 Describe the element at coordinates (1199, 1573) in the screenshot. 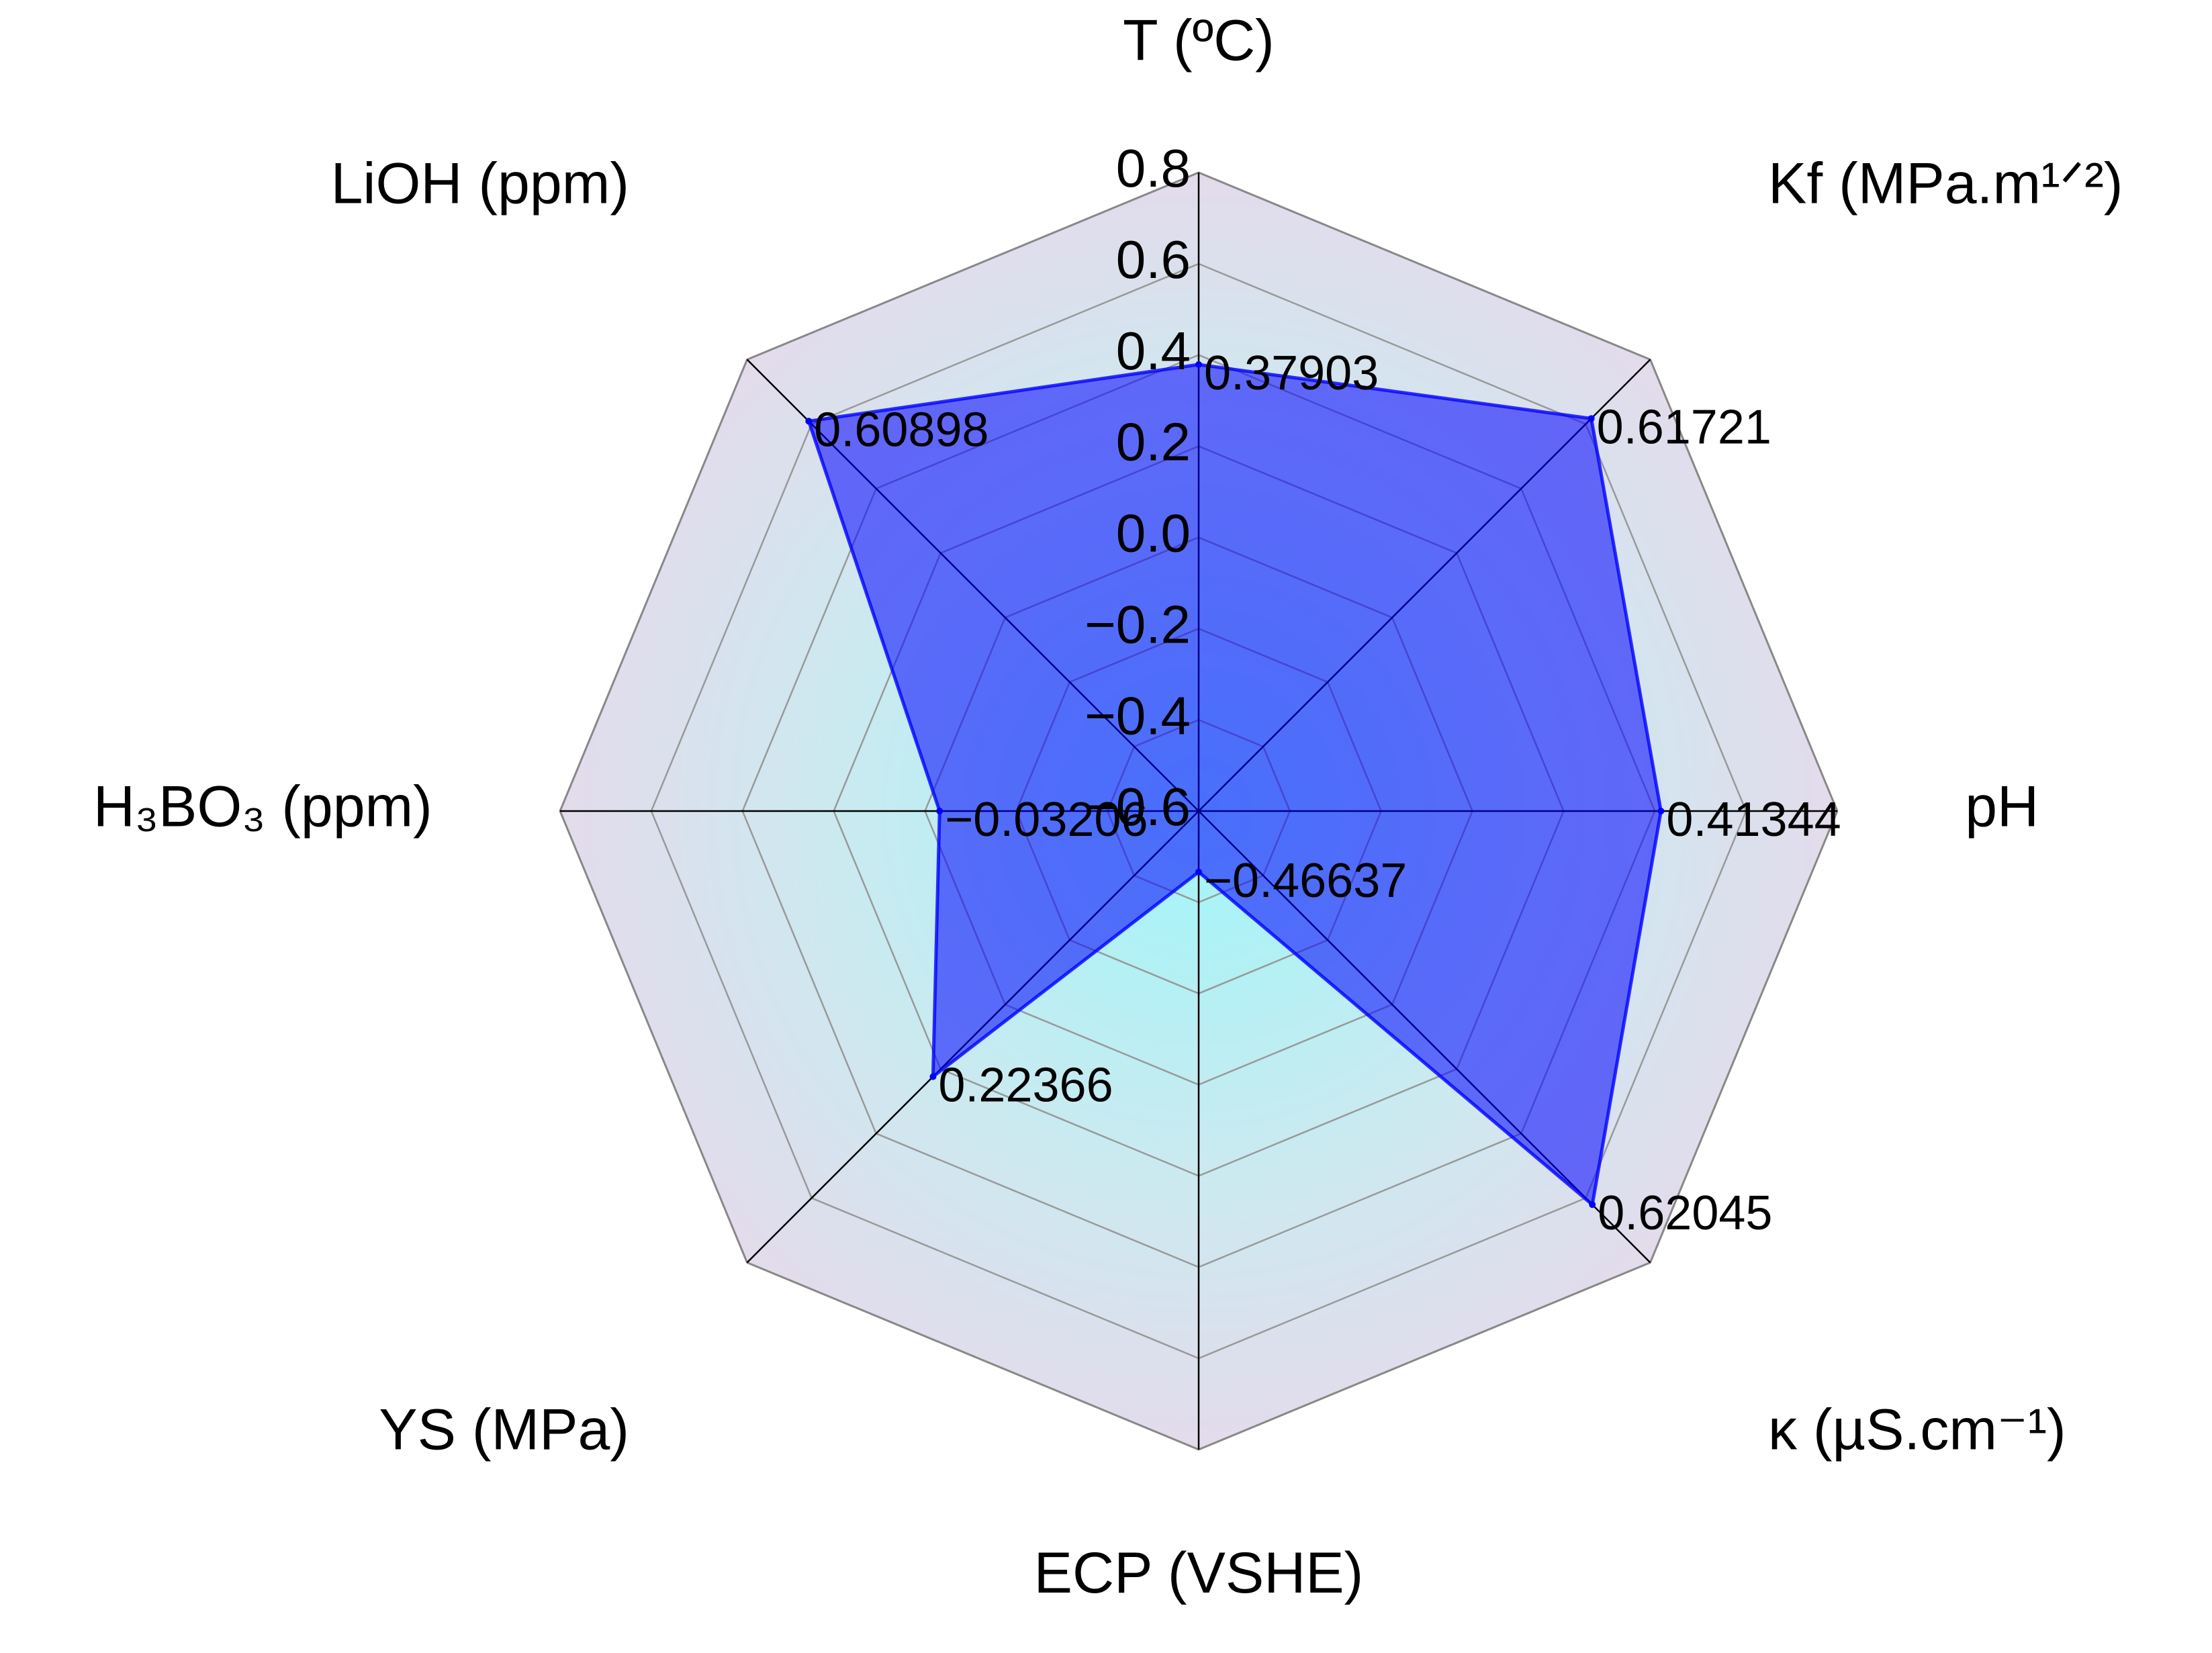

I see `axis-label: ECP (VSHE)` at that location.